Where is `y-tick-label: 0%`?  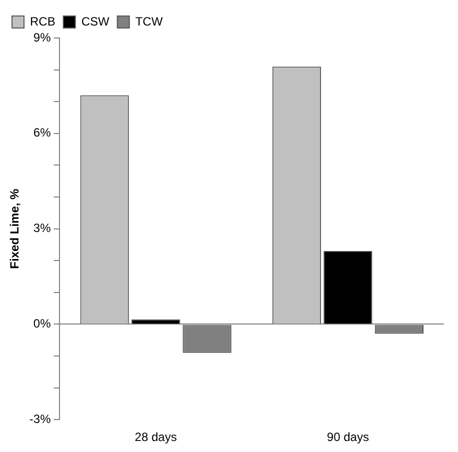
y-tick-label: 0% is located at coordinates (42, 323).